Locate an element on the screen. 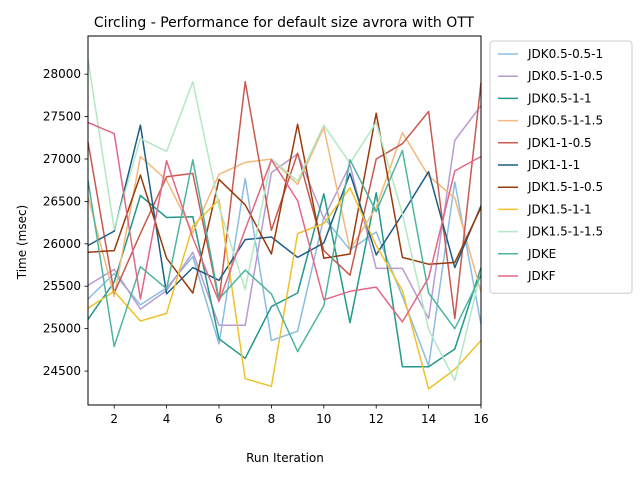 The image size is (640, 480). legend-label: JDK1.5-1-1 is located at coordinates (559, 209).